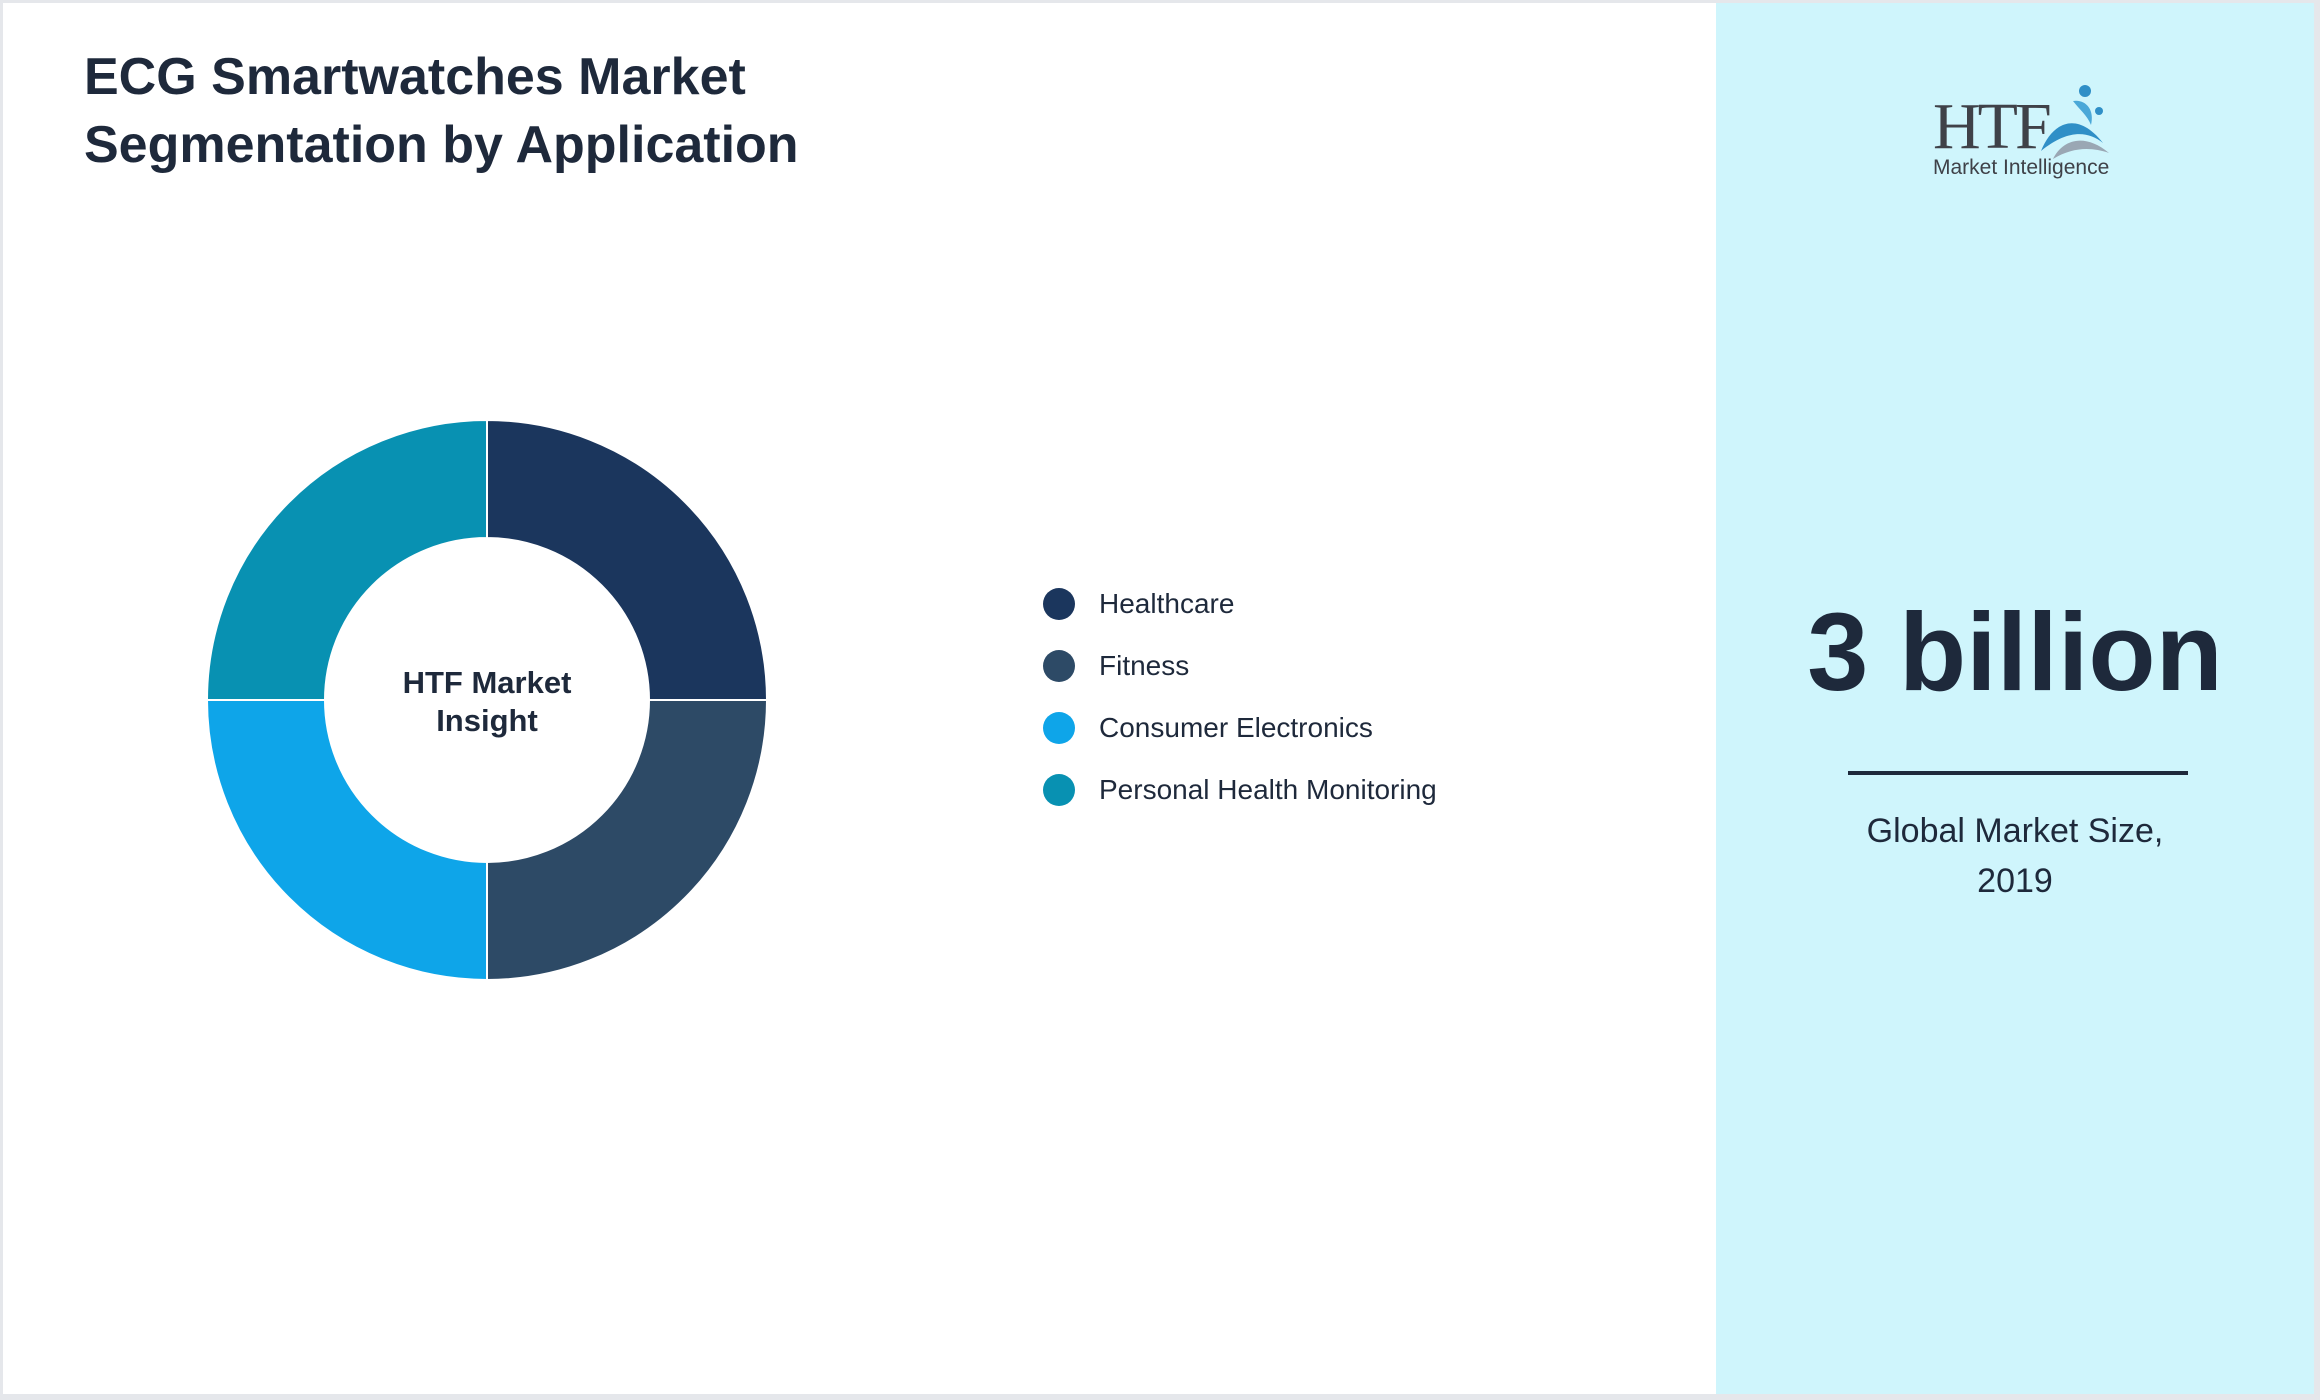 This screenshot has width=2320, height=1400. What do you see at coordinates (1240, 666) in the screenshot?
I see `legend-item-fitness: Fitness` at bounding box center [1240, 666].